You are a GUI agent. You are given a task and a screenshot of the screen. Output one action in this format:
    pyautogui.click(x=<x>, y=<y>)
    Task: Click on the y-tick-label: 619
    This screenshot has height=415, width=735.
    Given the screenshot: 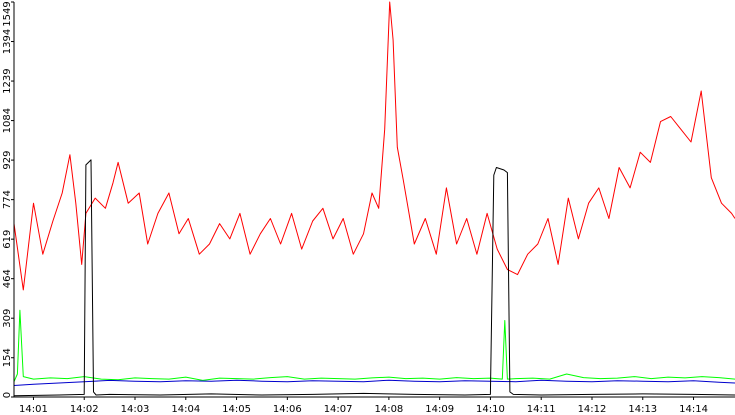 What is the action you would take?
    pyautogui.click(x=7, y=239)
    